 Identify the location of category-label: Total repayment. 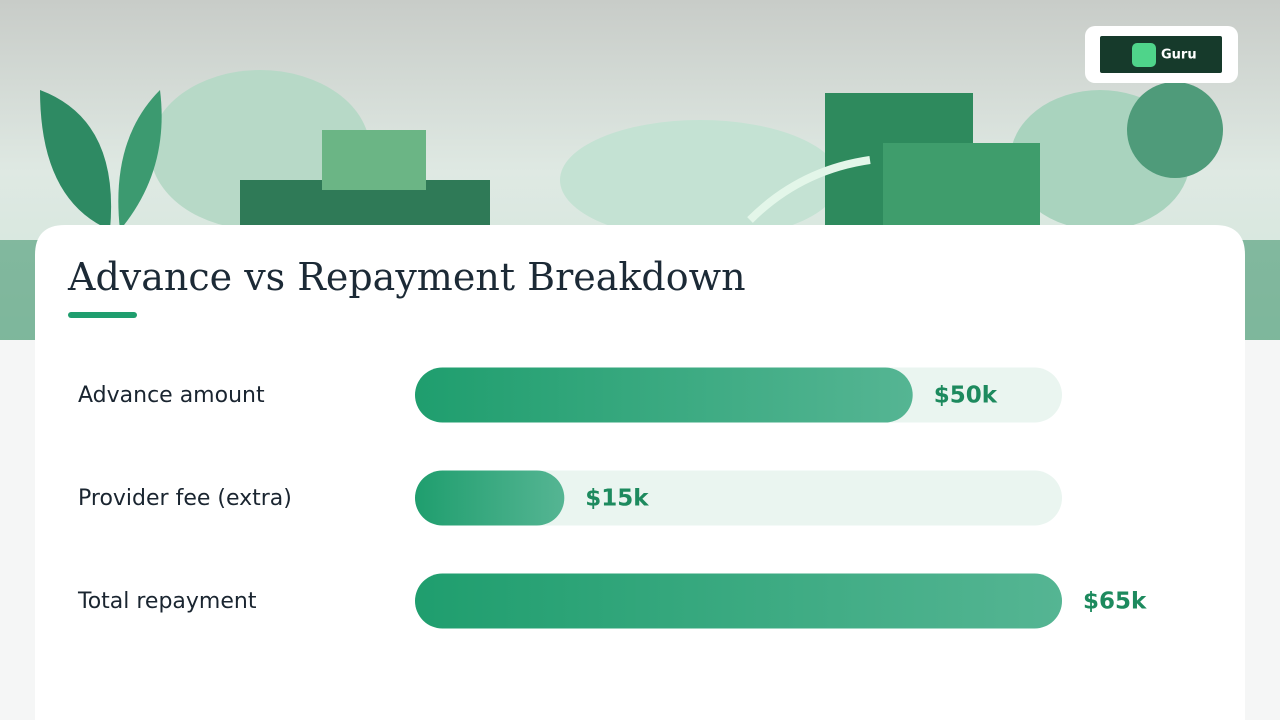
(167, 601).